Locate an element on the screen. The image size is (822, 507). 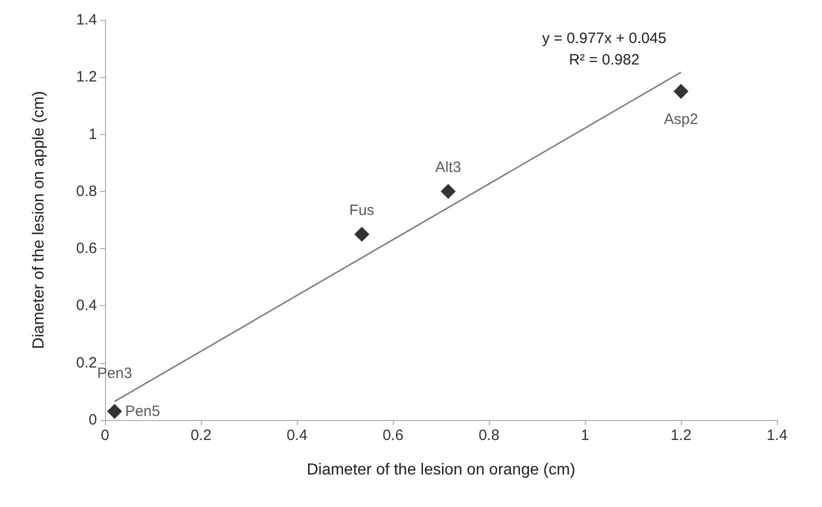
x-tick-label: 1 is located at coordinates (585, 435).